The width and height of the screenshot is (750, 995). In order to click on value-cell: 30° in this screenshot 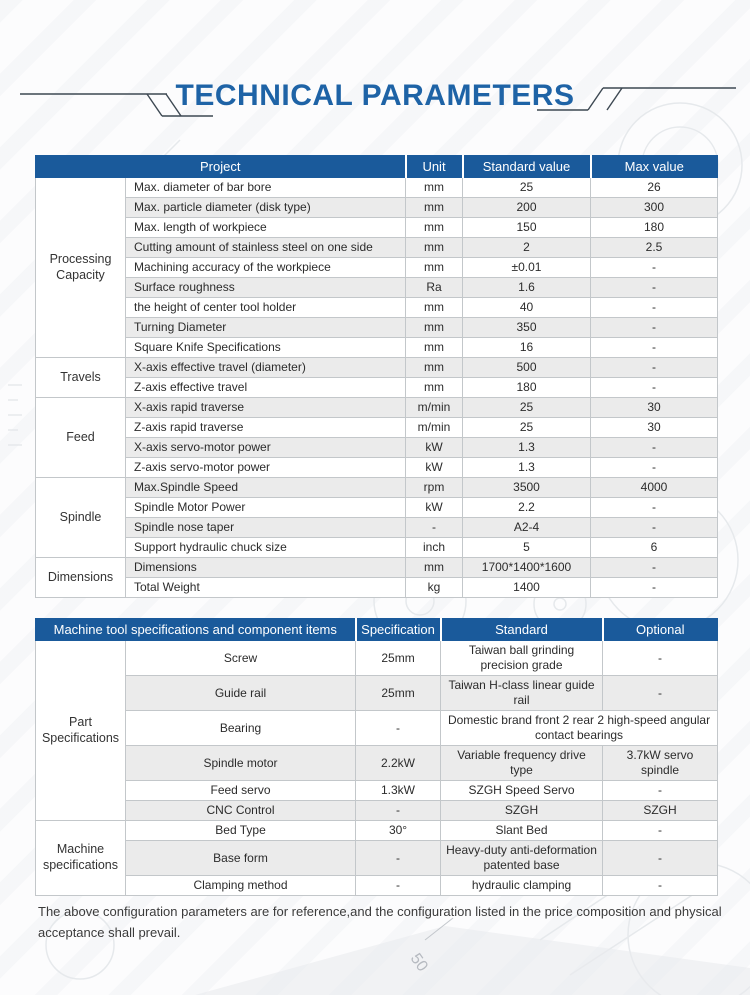, I will do `click(398, 830)`.